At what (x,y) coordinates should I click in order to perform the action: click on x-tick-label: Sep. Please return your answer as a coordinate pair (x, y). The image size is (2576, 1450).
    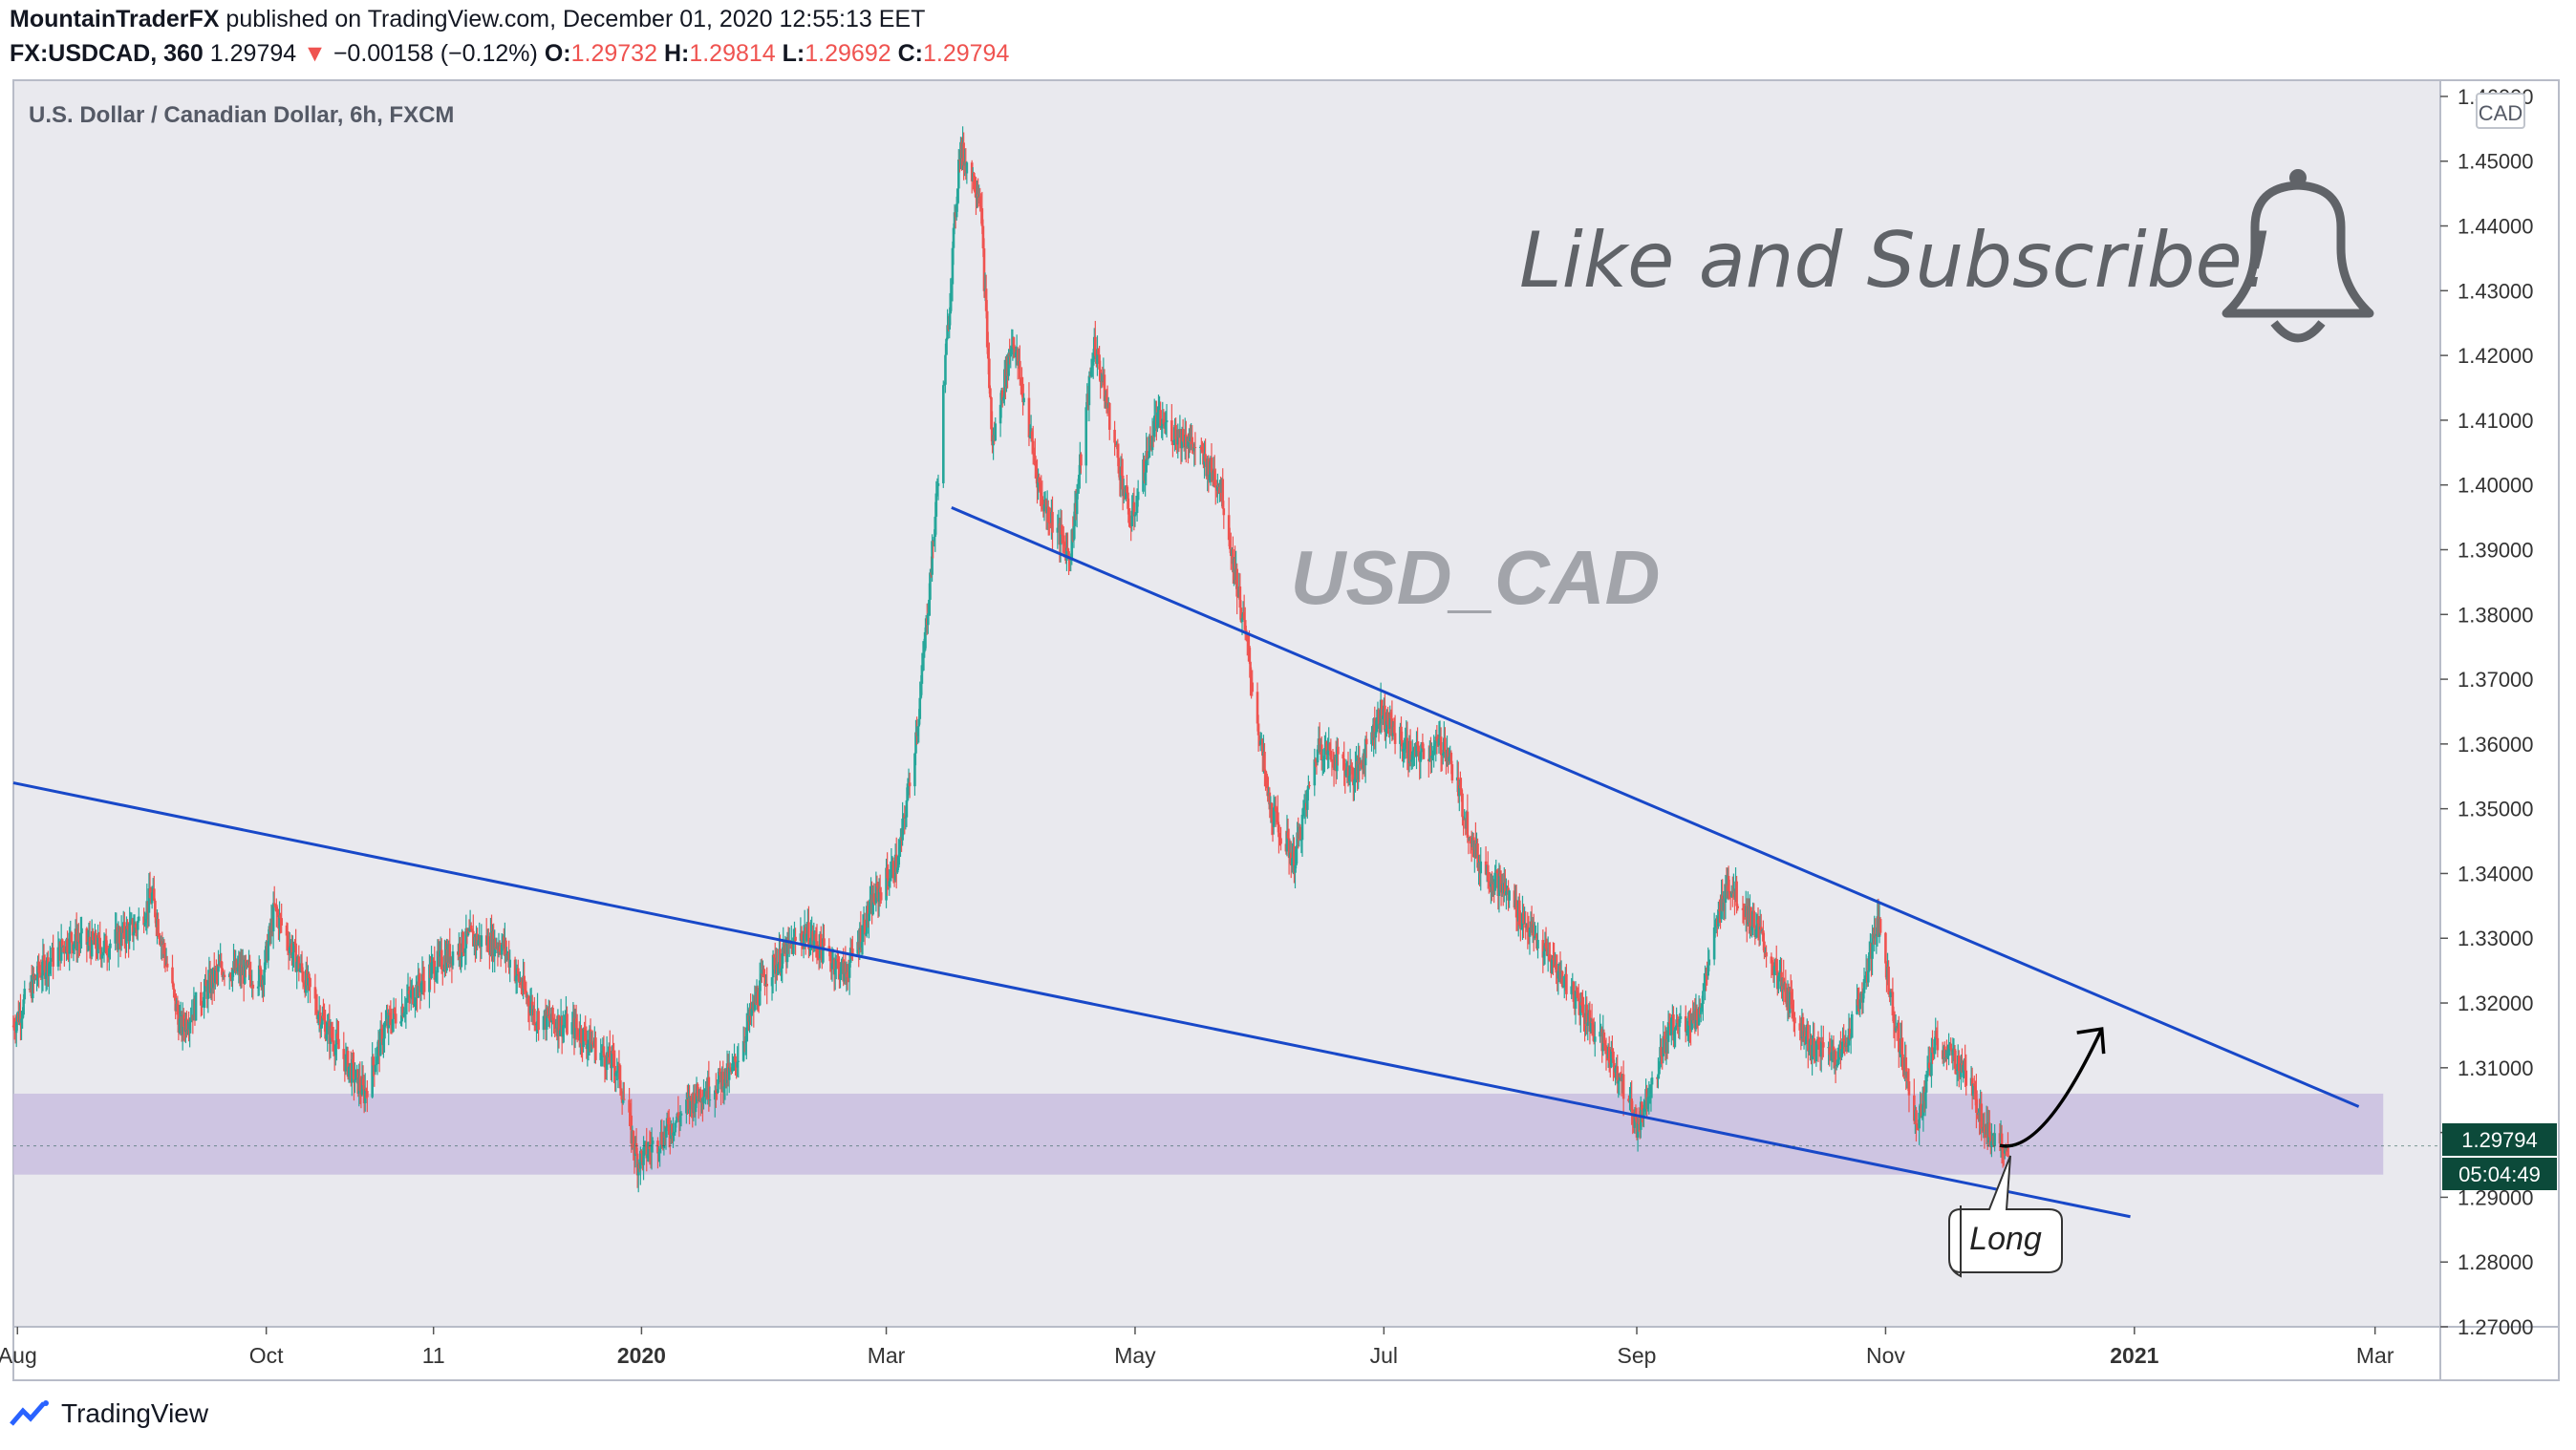
    Looking at the image, I should click on (1637, 1355).